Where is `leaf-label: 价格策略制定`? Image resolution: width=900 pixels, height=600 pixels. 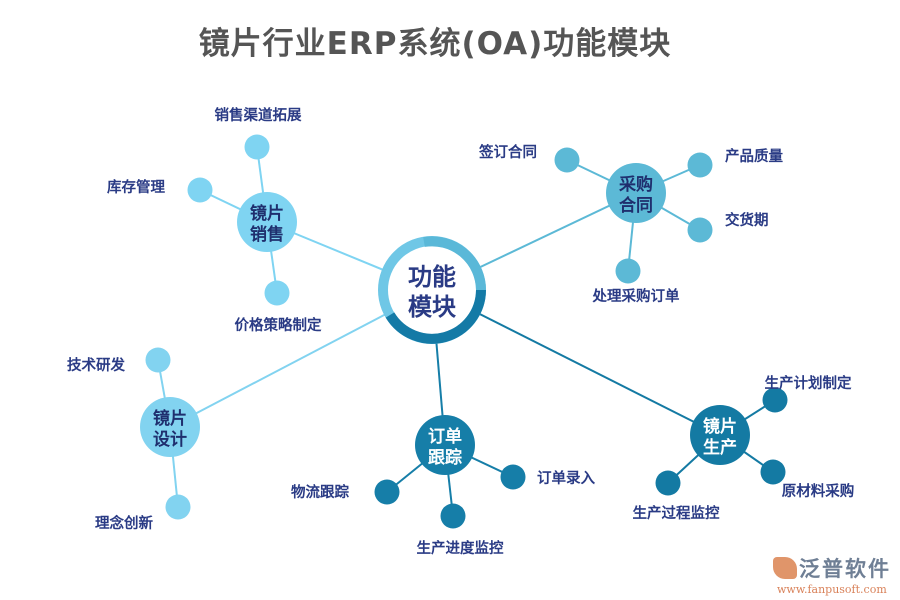
leaf-label: 价格策略制定 is located at coordinates (278, 325).